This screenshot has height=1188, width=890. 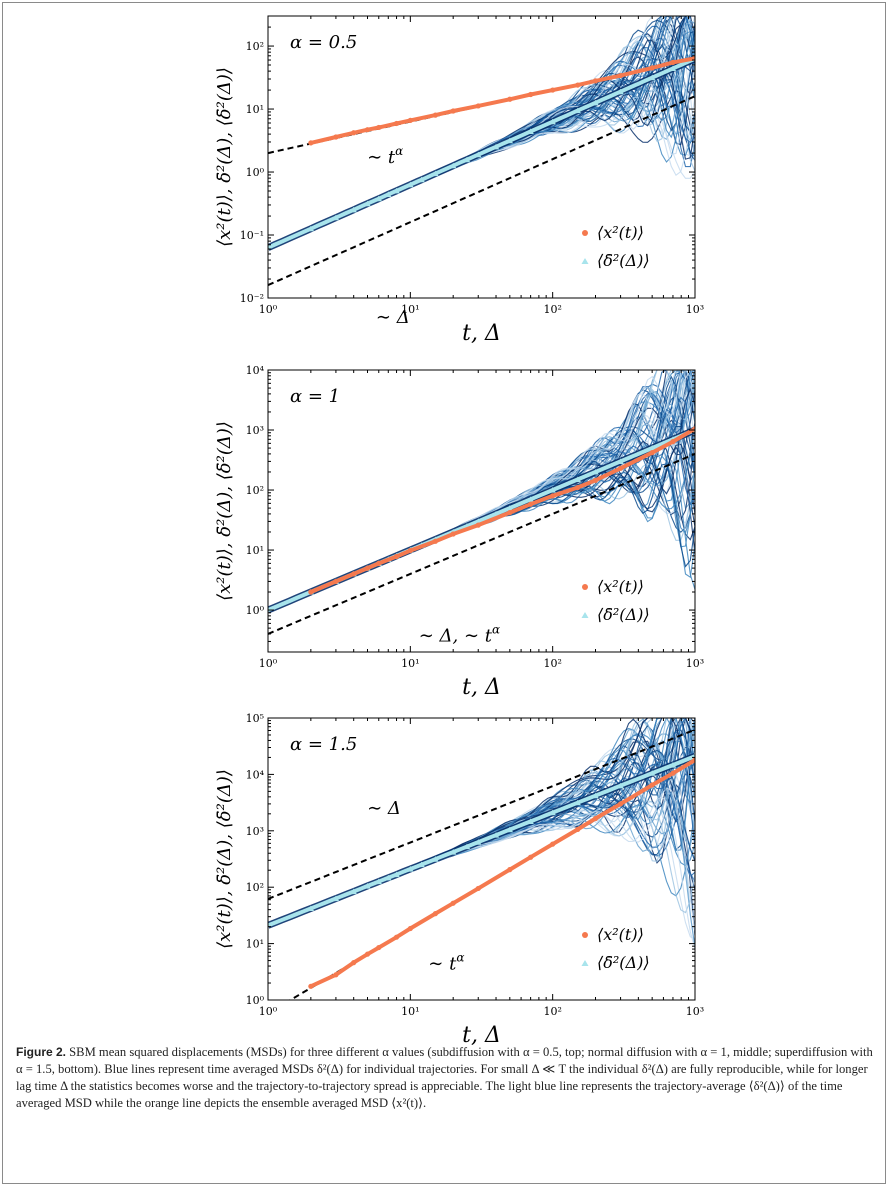 What do you see at coordinates (252, 235) in the screenshot?
I see `y-tick-label: 10⁻¹` at bounding box center [252, 235].